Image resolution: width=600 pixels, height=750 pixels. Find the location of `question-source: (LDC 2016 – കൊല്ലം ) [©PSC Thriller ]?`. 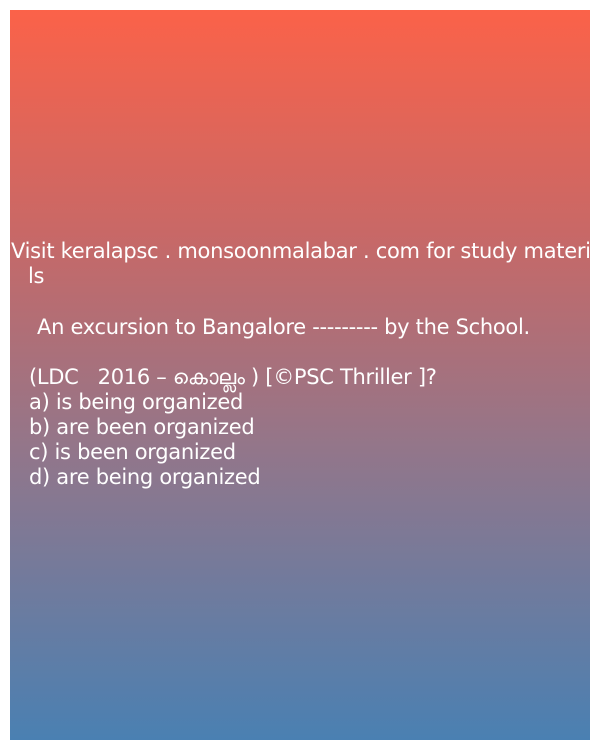

question-source: (LDC 2016 – കൊല്ലം ) [©PSC Thriller ]? is located at coordinates (233, 377).